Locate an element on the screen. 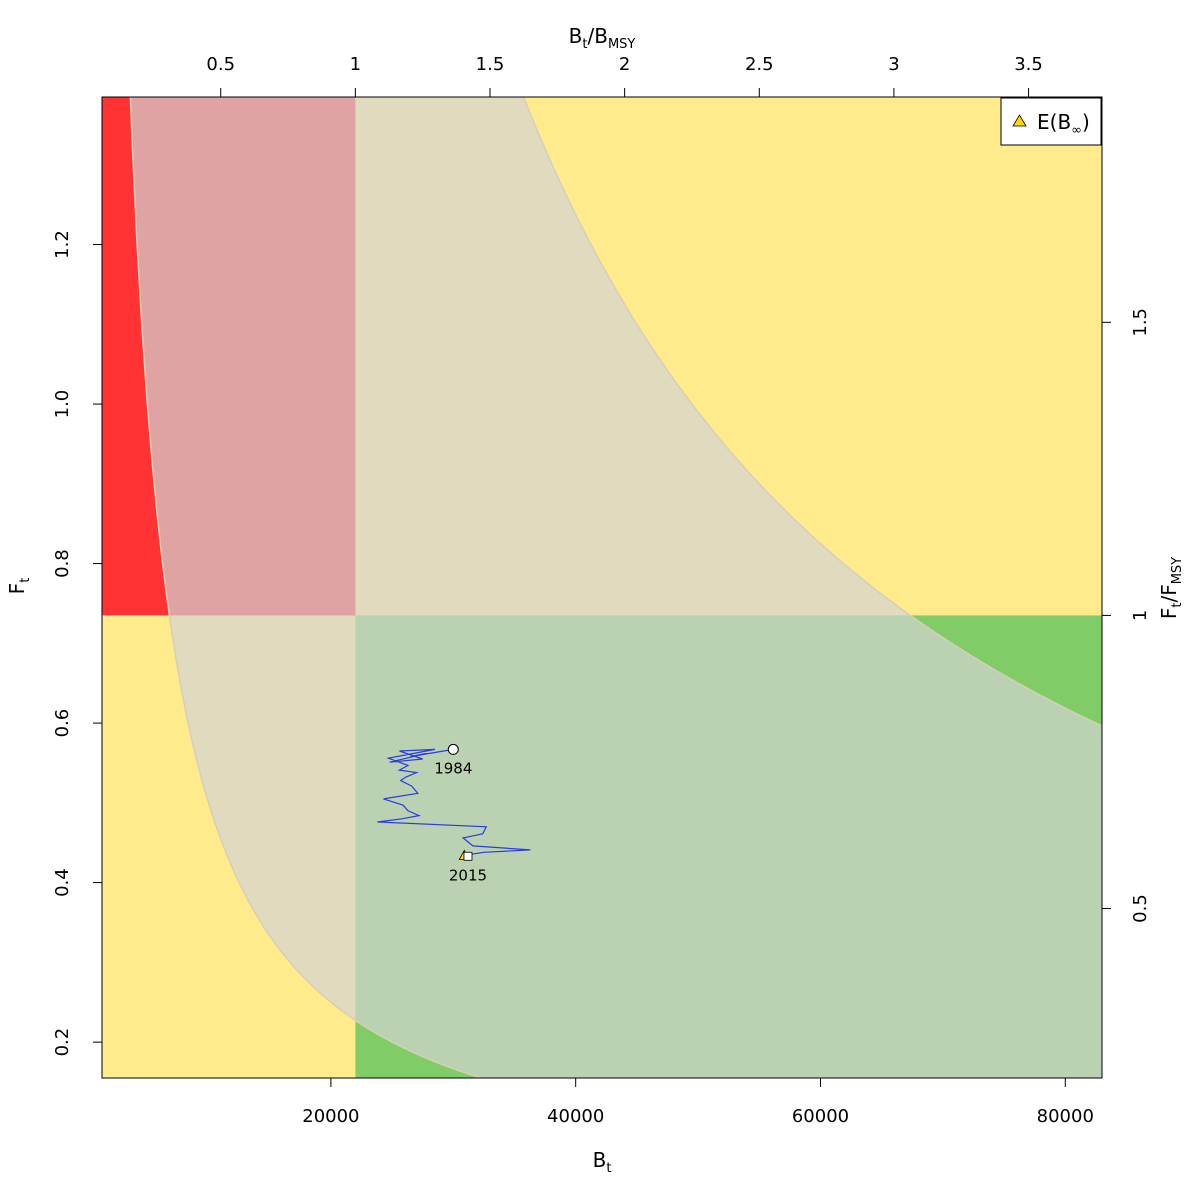  top-axis: 0.5 1 1.5 2 2.5 3 3.5 is located at coordinates (624, 75).